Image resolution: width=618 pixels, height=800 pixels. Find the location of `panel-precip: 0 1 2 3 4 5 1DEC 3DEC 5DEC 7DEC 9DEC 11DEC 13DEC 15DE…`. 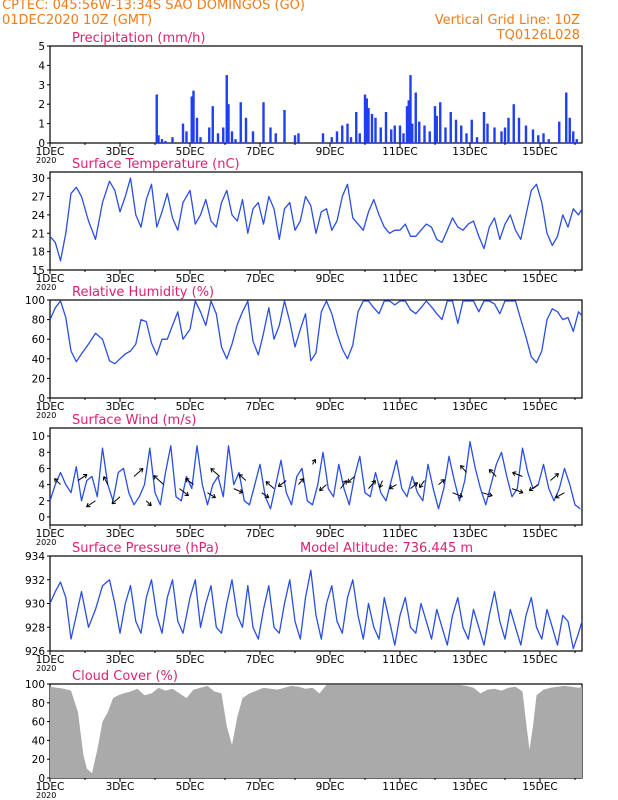

panel-precip: 0 1 2 3 4 5 1DEC 3DEC 5DEC 7DEC 9DEC 11DEC 13DEC 15DE… is located at coordinates (309, 98).